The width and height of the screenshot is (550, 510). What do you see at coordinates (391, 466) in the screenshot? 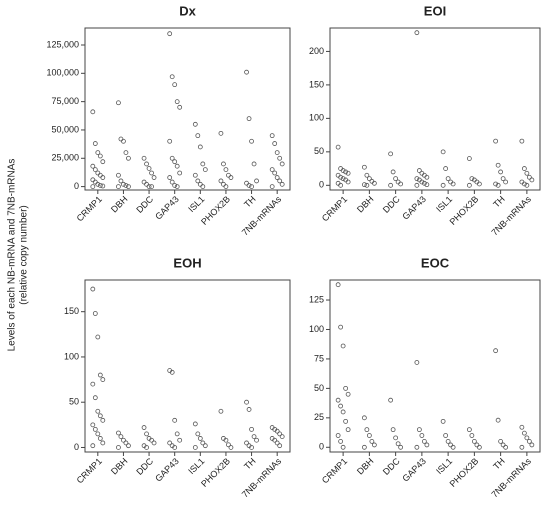
I see `x-tick-label: DDC` at bounding box center [391, 466].